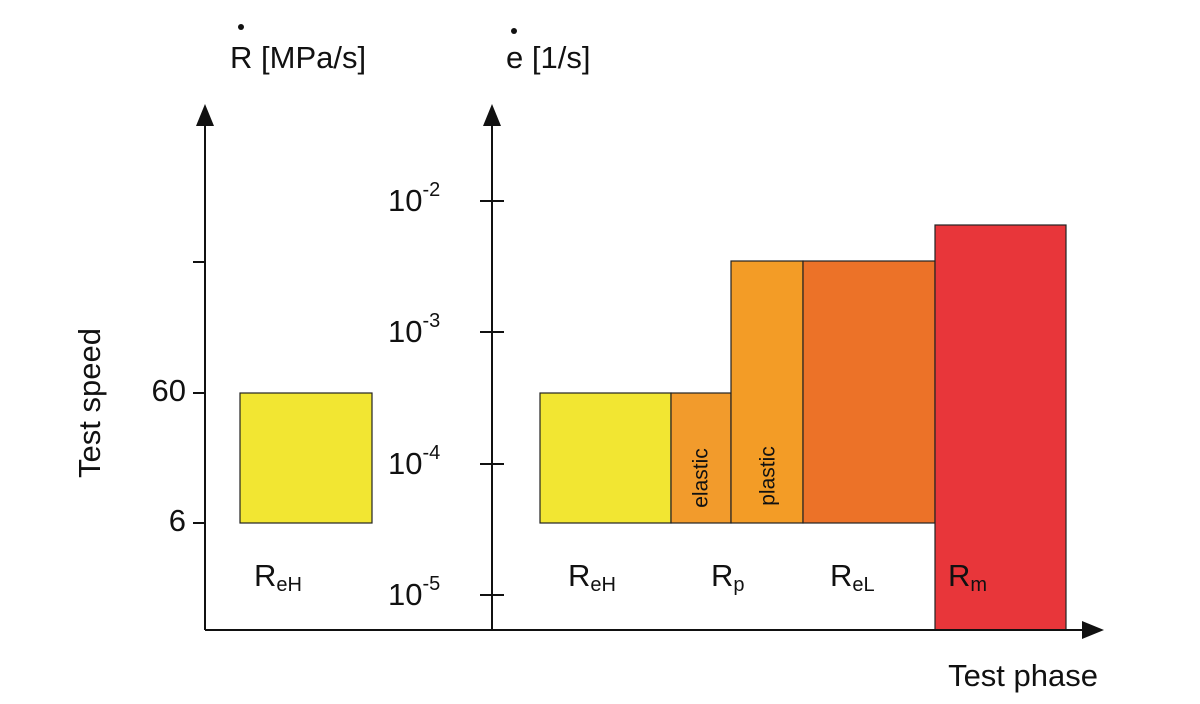 The height and width of the screenshot is (704, 1200). What do you see at coordinates (414, 395) in the screenshot?
I see `right-tick-labels: 10⁻² 10⁻³ 10⁻⁴ 10⁻⁵` at bounding box center [414, 395].